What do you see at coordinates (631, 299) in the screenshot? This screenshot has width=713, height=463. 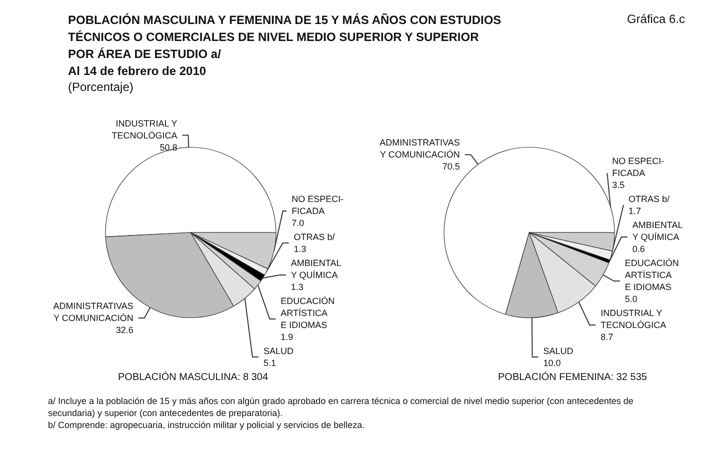 I see `data-label: 5.0` at bounding box center [631, 299].